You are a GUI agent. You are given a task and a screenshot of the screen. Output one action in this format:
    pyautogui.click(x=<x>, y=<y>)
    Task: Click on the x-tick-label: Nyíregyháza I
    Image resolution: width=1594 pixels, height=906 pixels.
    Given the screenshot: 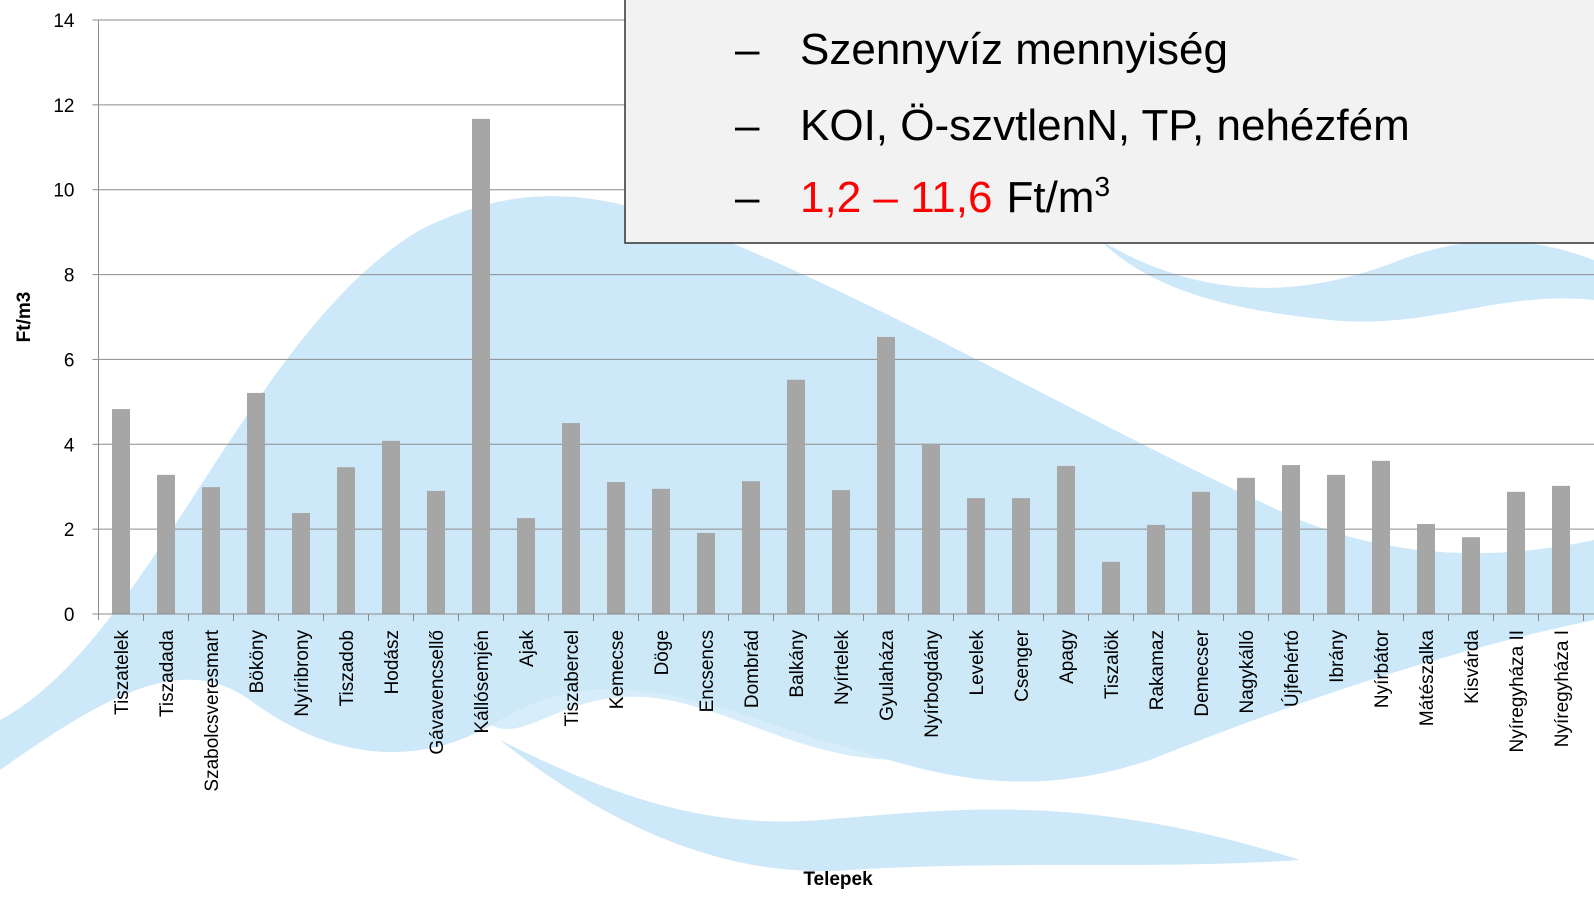 What is the action you would take?
    pyautogui.click(x=1562, y=688)
    